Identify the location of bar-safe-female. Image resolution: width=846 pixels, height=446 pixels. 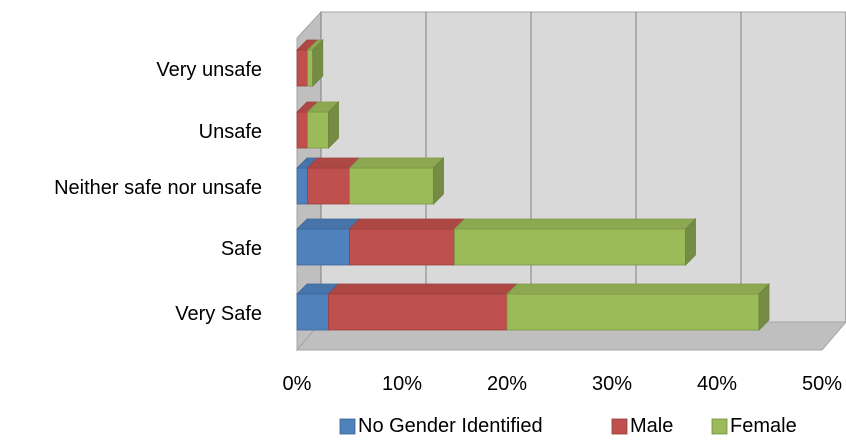
(575, 242).